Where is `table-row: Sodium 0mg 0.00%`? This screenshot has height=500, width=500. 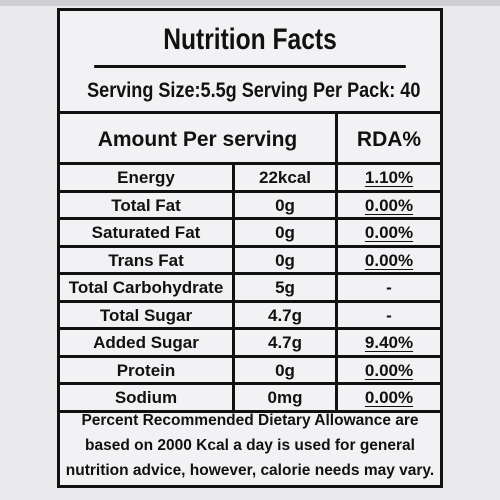
table-row: Sodium 0mg 0.00% is located at coordinates (250, 399).